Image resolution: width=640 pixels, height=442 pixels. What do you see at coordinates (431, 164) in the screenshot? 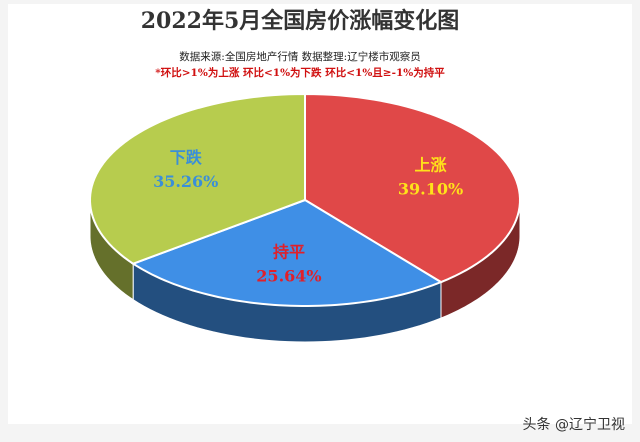
I see `slice-label: 上涨` at bounding box center [431, 164].